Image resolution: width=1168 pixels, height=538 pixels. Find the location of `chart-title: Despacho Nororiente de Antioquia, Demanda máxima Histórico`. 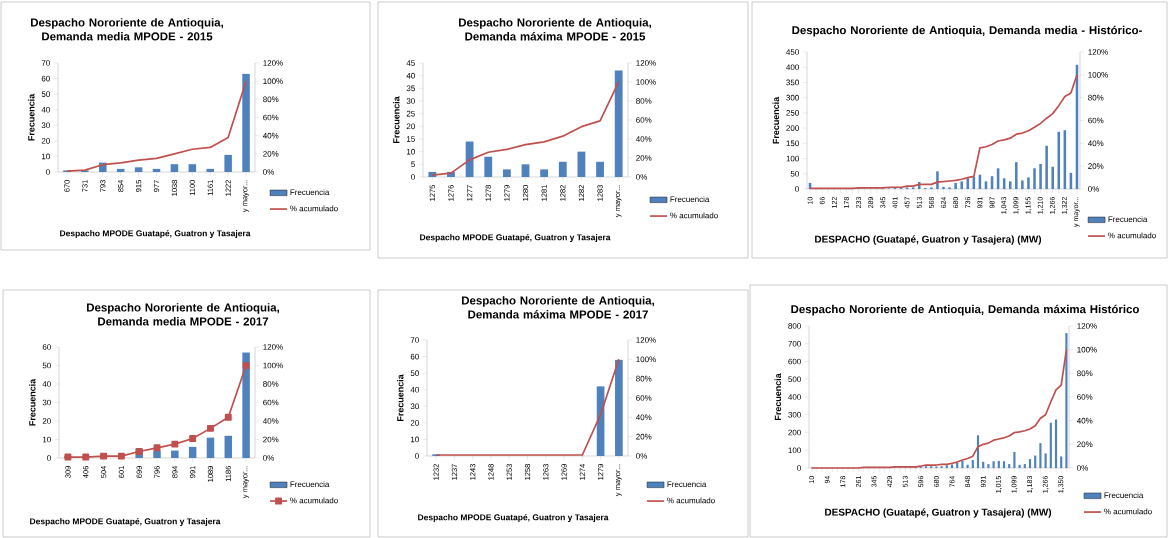

chart-title: Despacho Nororiente de Antioquia, Demanda máxima Histórico is located at coordinates (965, 310).